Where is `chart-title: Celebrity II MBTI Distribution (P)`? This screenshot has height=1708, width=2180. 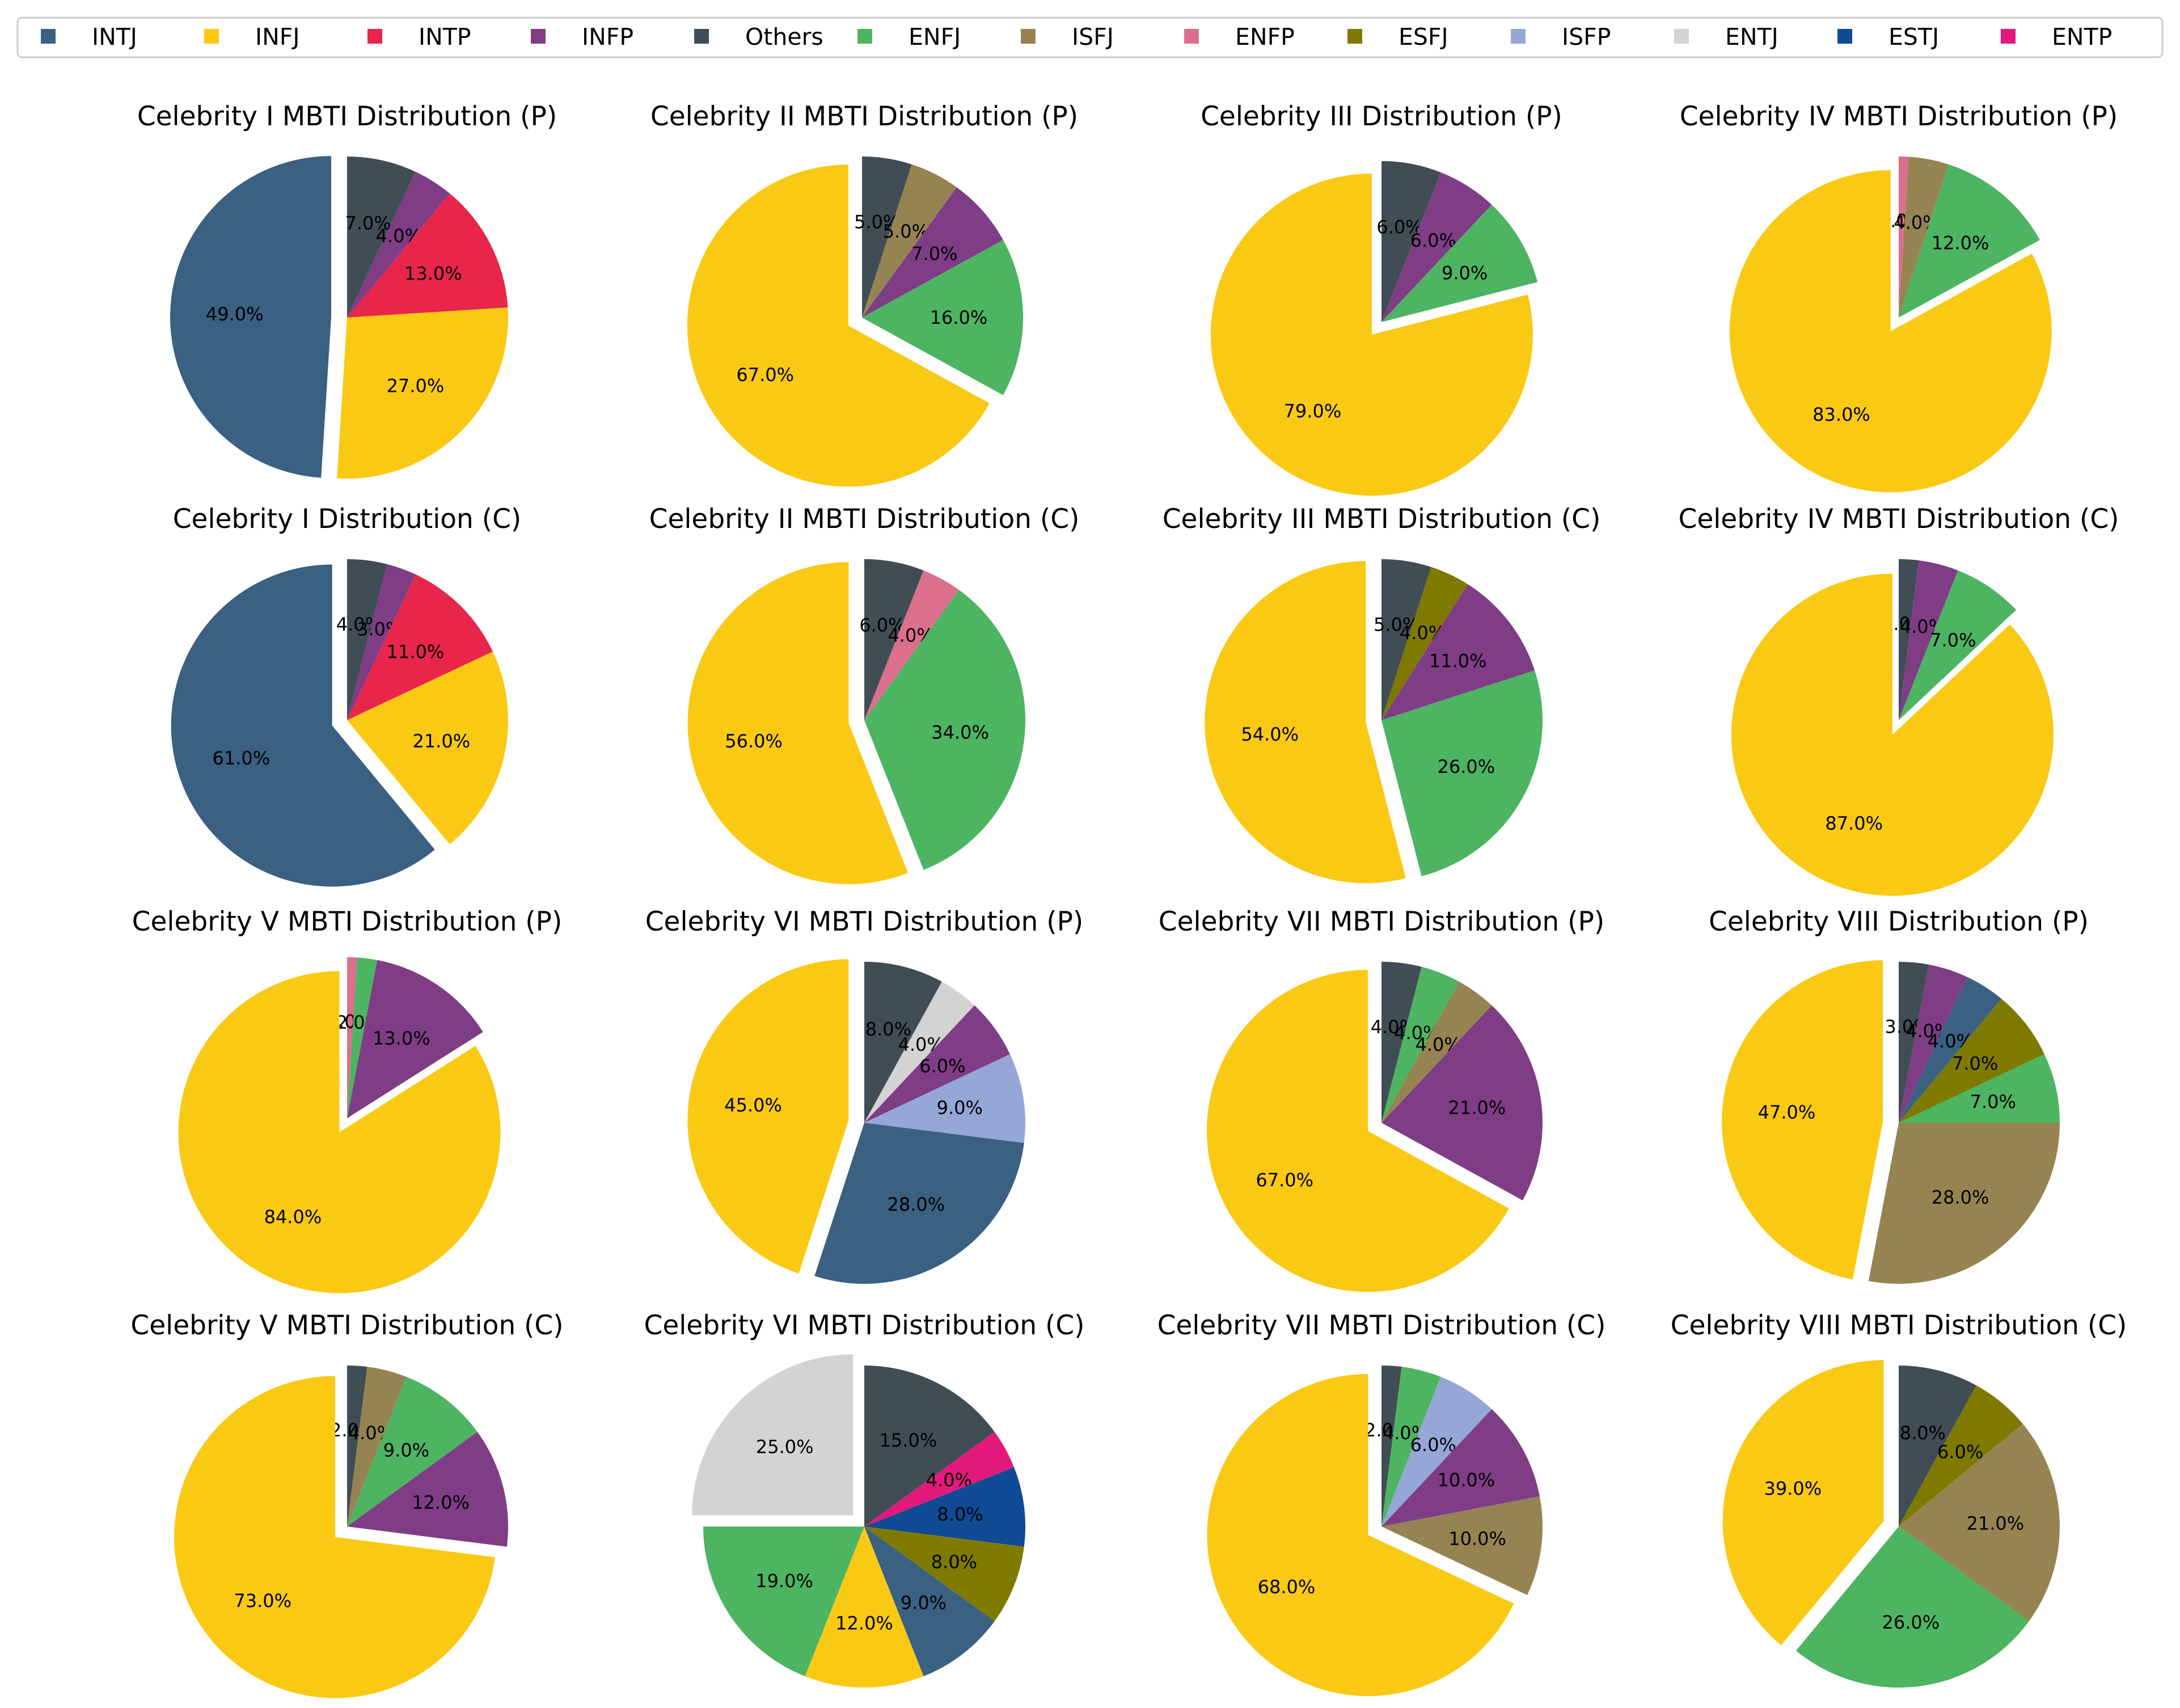 chart-title: Celebrity II MBTI Distribution (P) is located at coordinates (864, 117).